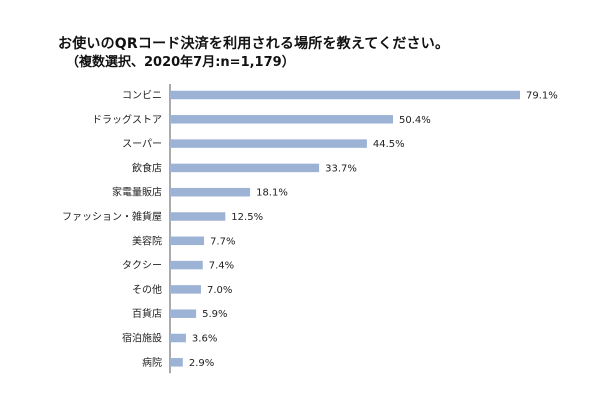  I want to click on category-label: その他, so click(147, 289).